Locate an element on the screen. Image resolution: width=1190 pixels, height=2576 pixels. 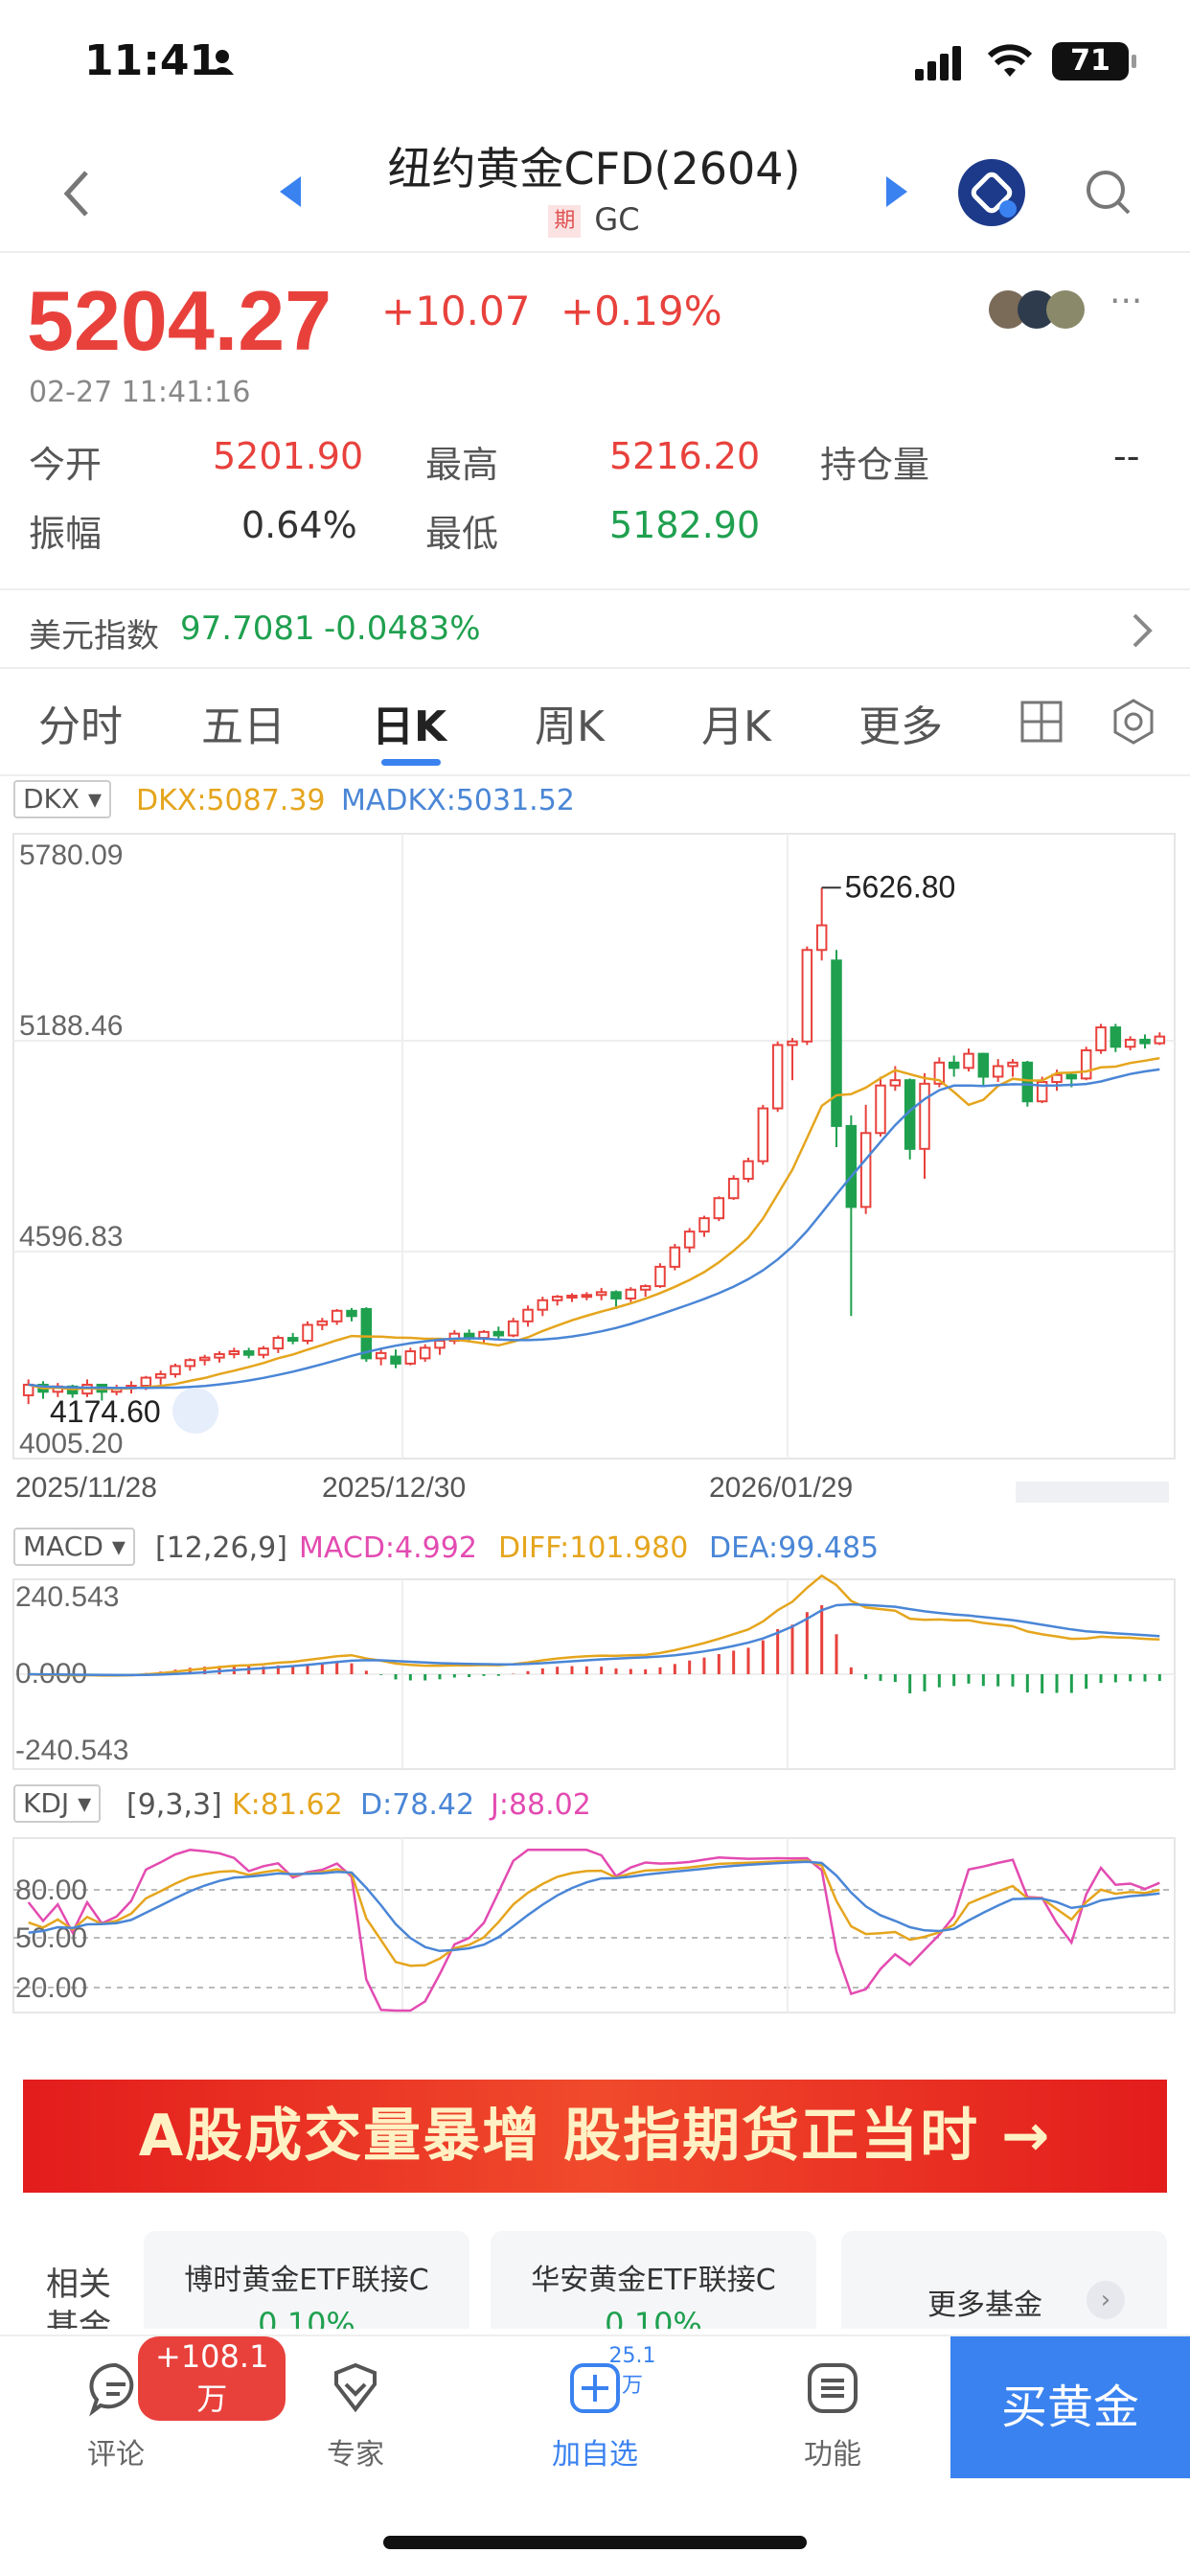
macd-select: MACD ▾ is located at coordinates (74, 1547).